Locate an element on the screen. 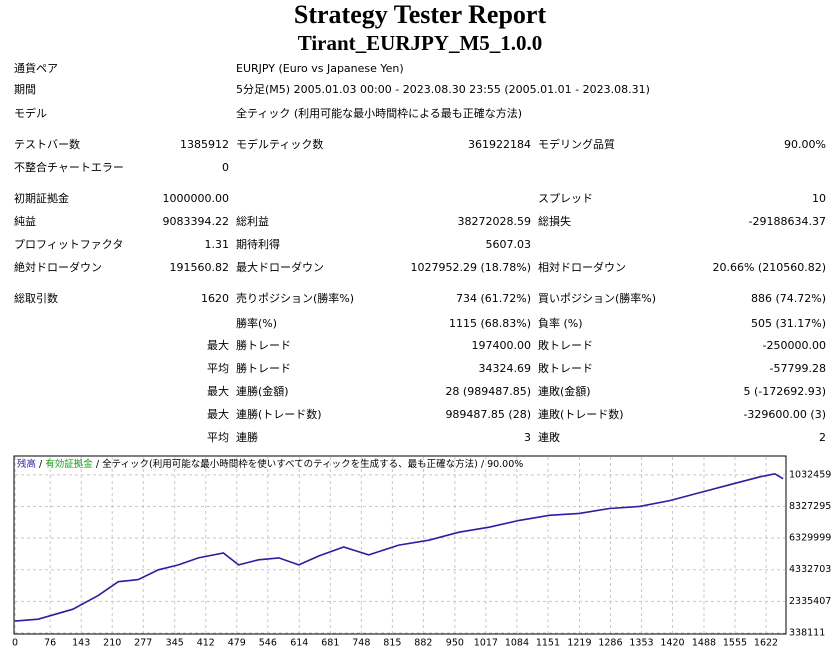  x-tick-label: 210 is located at coordinates (112, 643).